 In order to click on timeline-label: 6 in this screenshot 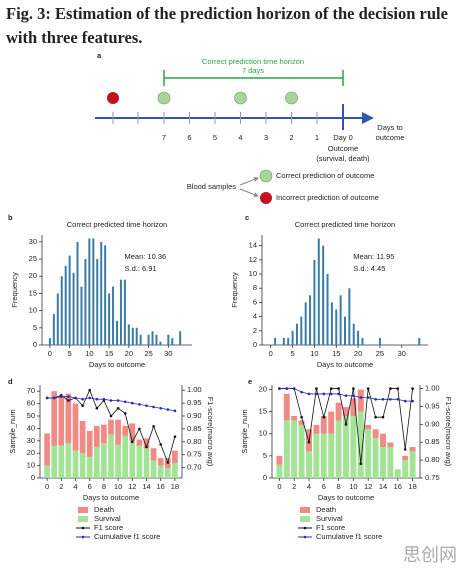, I will do `click(189, 137)`.